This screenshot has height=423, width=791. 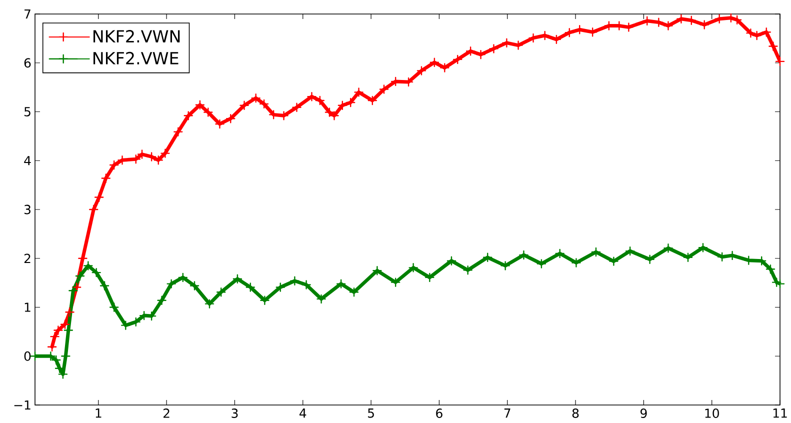 I want to click on x-tick-label: 9, so click(x=643, y=413).